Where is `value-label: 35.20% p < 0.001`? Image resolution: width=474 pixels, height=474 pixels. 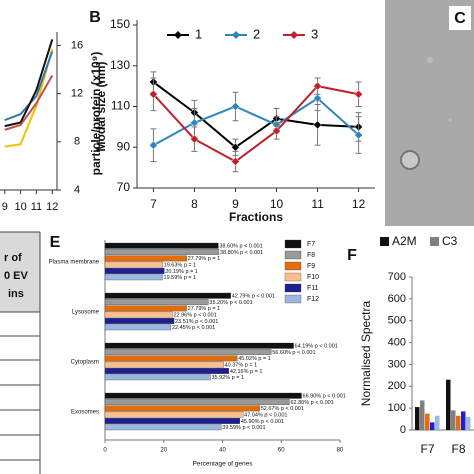
value-label: 35.20% p < 0.001 is located at coordinates (230, 303).